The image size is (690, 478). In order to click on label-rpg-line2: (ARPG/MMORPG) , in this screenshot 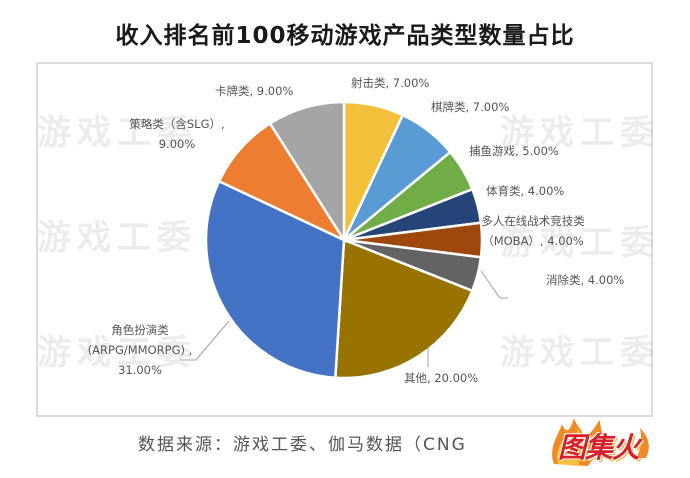, I will do `click(140, 350)`.